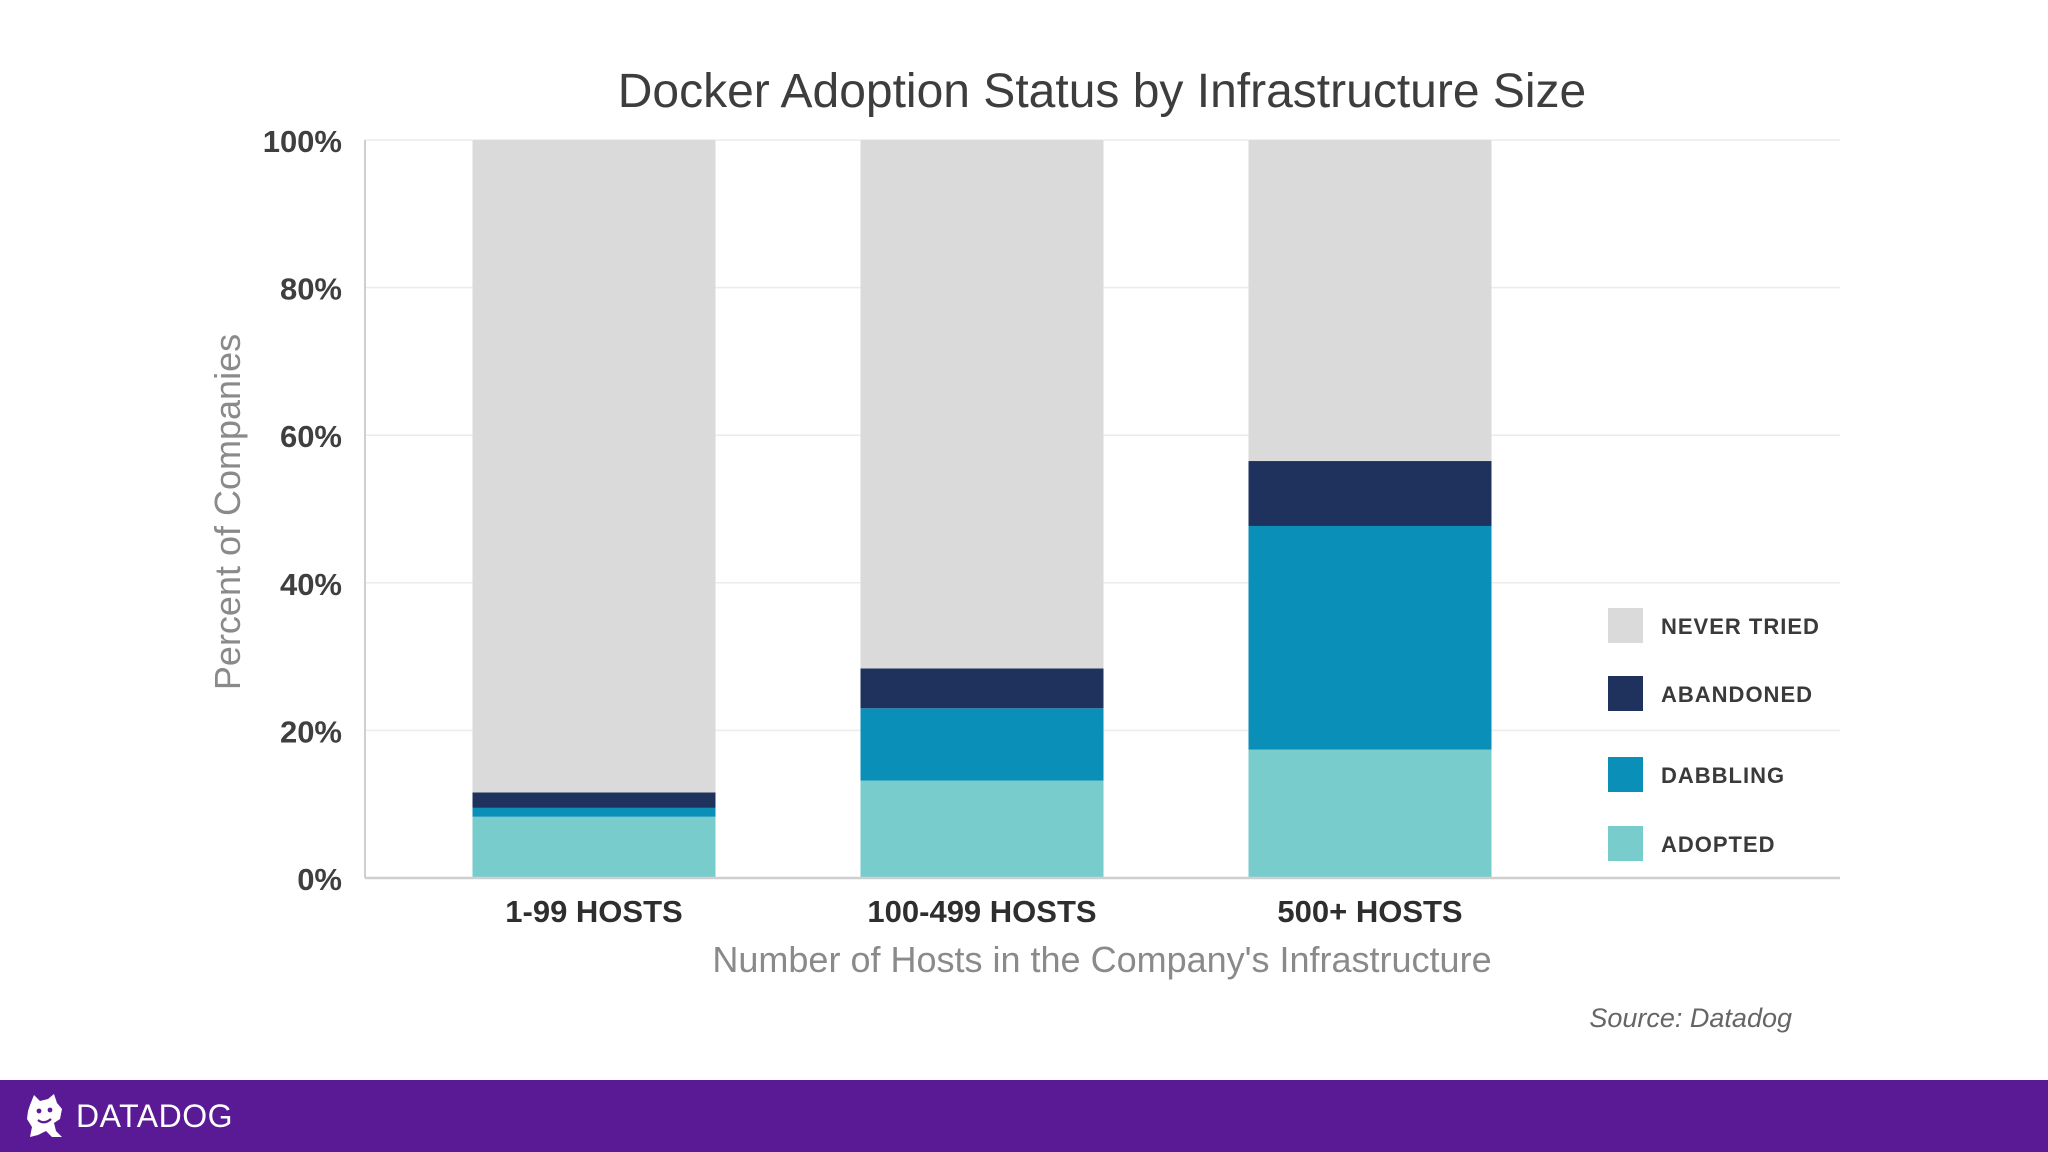 The height and width of the screenshot is (1152, 2048). I want to click on legend-label-dabbling: DABBLING, so click(1723, 775).